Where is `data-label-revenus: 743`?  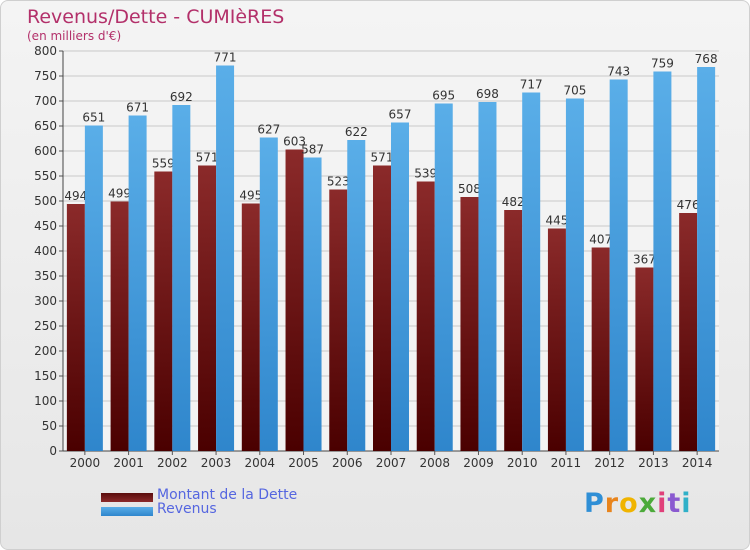
data-label-revenus: 743 is located at coordinates (618, 72).